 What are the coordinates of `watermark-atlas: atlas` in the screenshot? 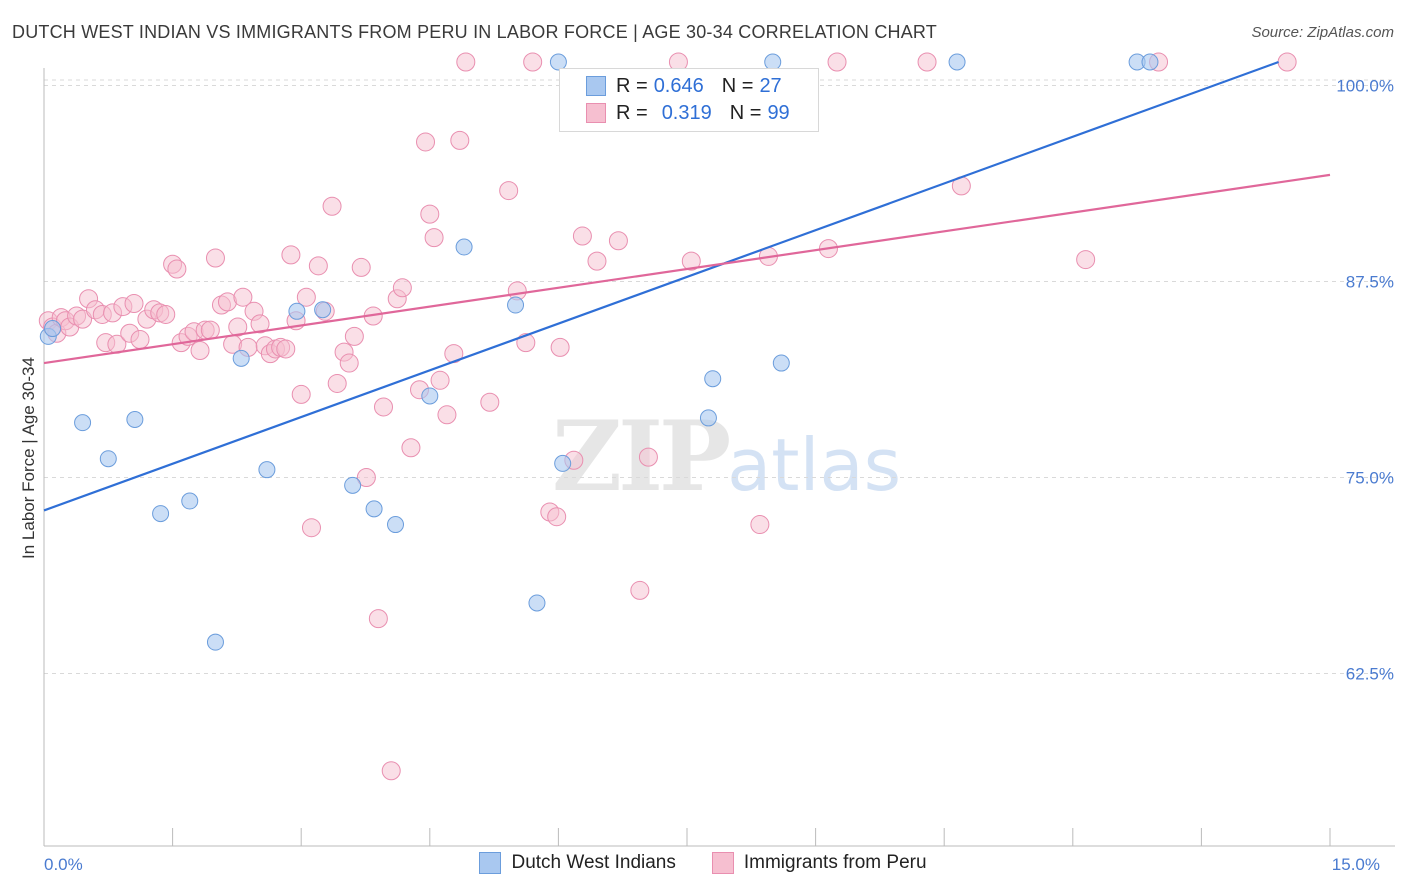 It's located at (814, 465).